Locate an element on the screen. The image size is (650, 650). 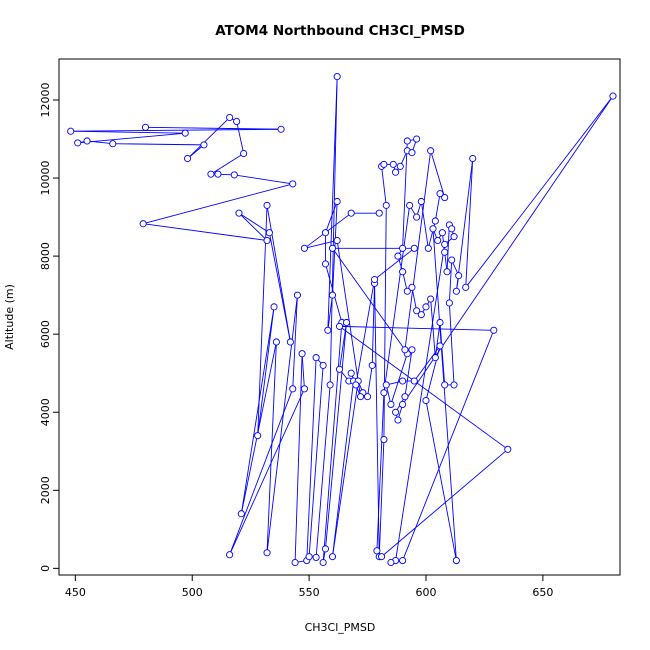
x-axis: 450 500 550 600 650 is located at coordinates (309, 586).